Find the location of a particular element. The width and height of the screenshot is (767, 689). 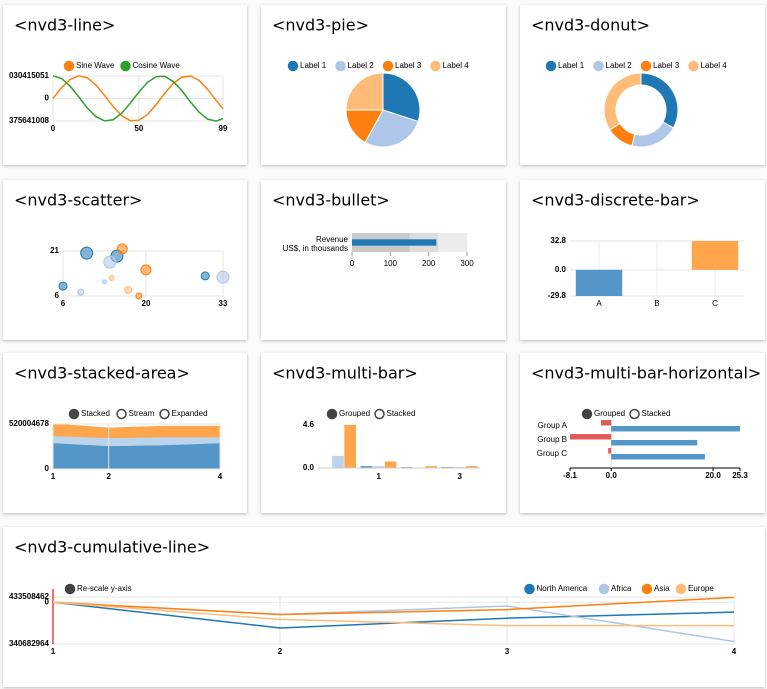

chart-title: <nvd3-stacked-area> is located at coordinates (102, 373).